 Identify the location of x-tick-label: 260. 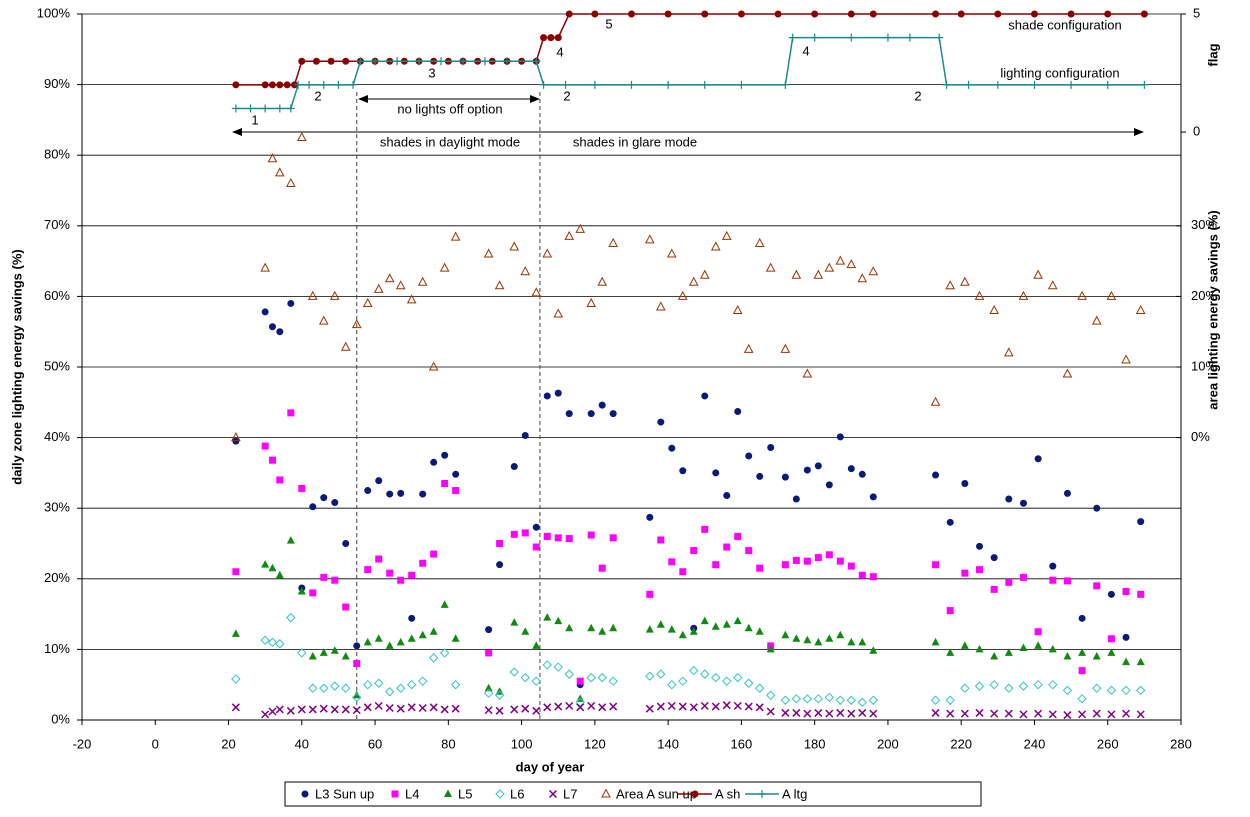
(1108, 743).